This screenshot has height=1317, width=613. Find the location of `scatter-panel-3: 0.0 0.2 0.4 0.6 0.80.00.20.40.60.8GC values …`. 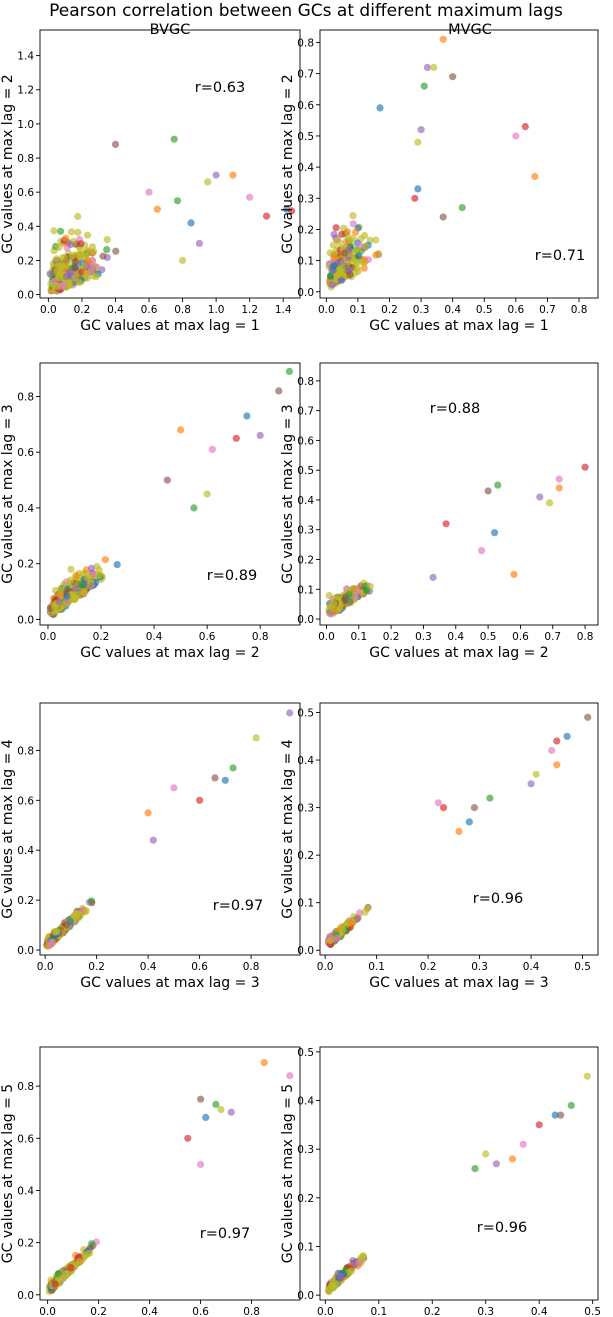

scatter-panel-3: 0.0 0.2 0.4 0.6 0.80.00.20.40.60.8GC values … is located at coordinates (150, 511).